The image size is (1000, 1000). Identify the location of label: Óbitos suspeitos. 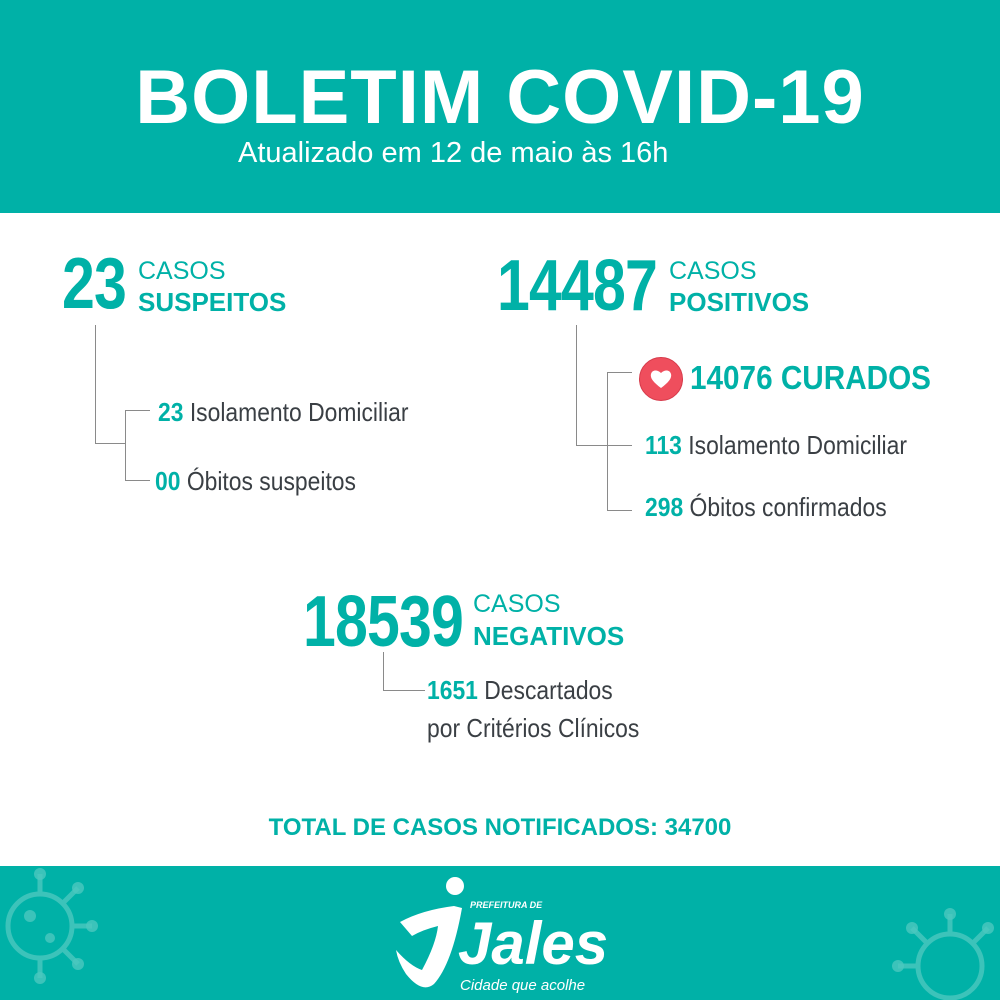
(271, 481).